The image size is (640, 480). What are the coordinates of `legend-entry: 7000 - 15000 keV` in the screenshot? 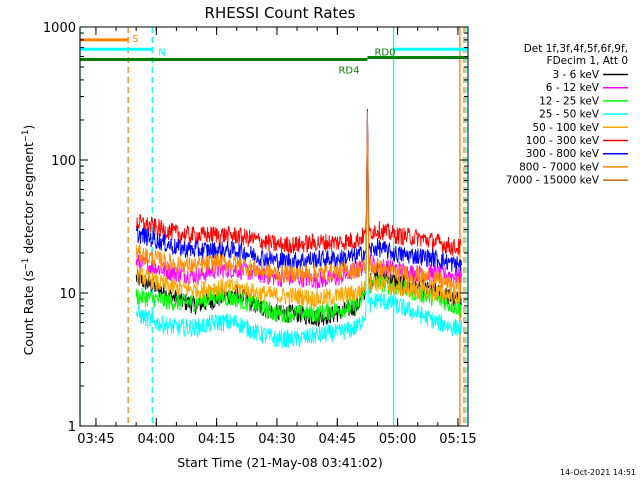 It's located at (553, 181).